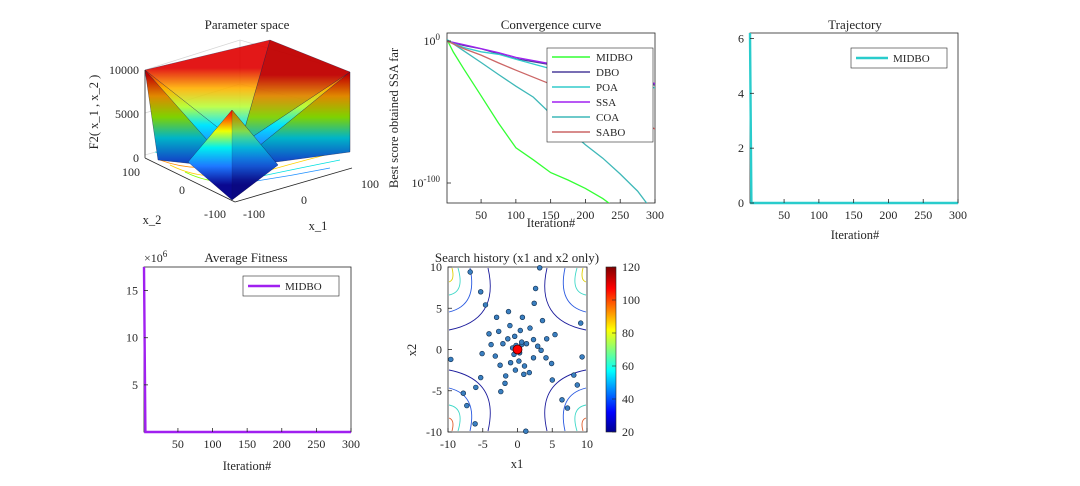 This screenshot has height=486, width=1080. I want to click on y-tick-label: -5, so click(437, 391).